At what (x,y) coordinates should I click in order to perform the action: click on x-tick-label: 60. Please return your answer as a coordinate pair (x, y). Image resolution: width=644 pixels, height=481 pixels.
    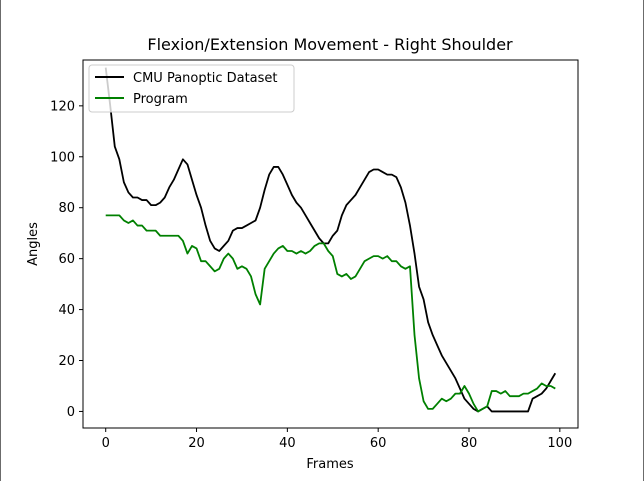
    Looking at the image, I should click on (378, 443).